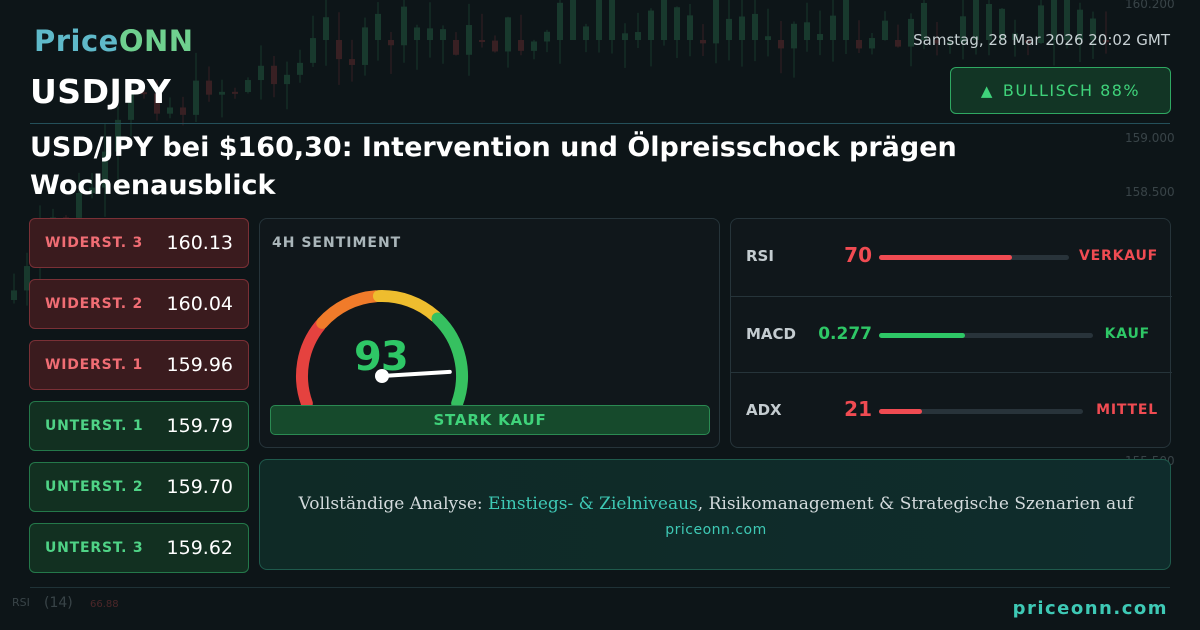  Describe the element at coordinates (94, 548) in the screenshot. I see `level-label: UNTERST. 3` at that location.